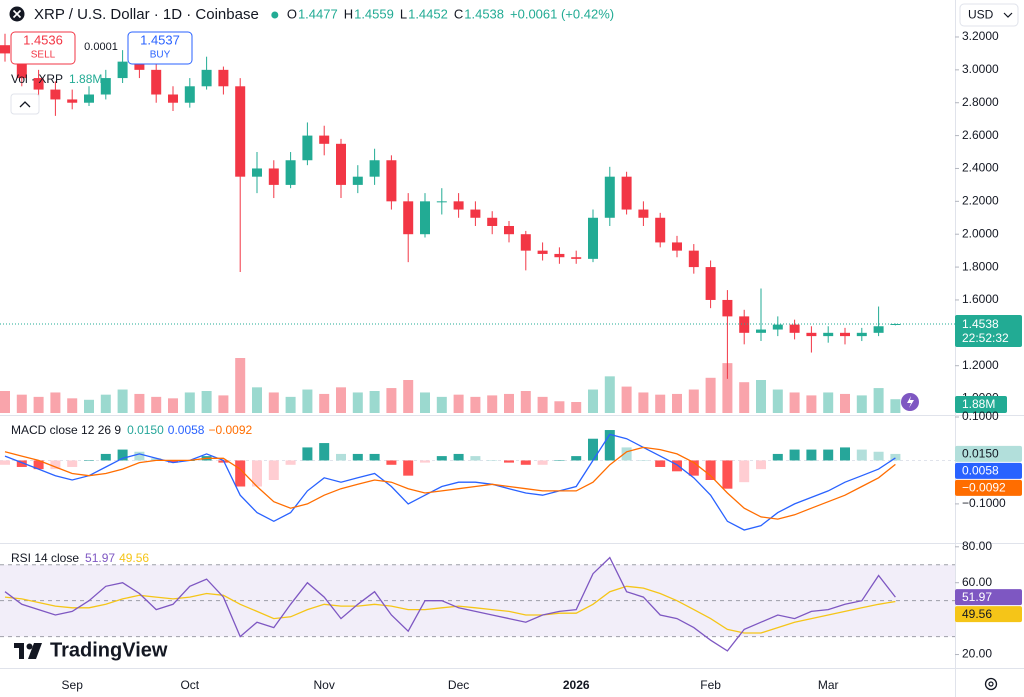  Describe the element at coordinates (43, 55) in the screenshot. I see `sell-label: SELL` at that location.